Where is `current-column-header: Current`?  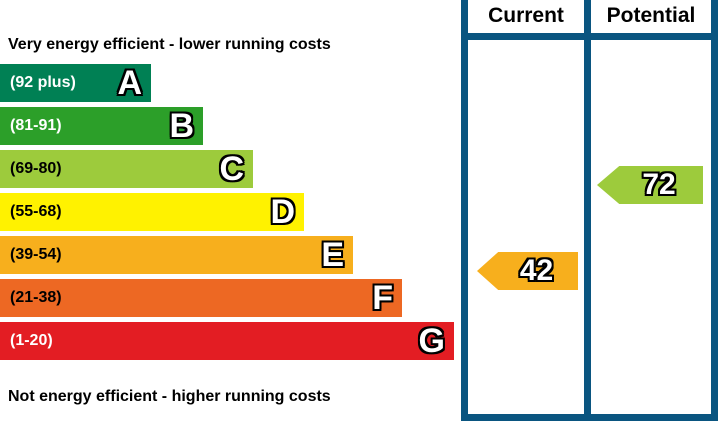 current-column-header: Current is located at coordinates (526, 15).